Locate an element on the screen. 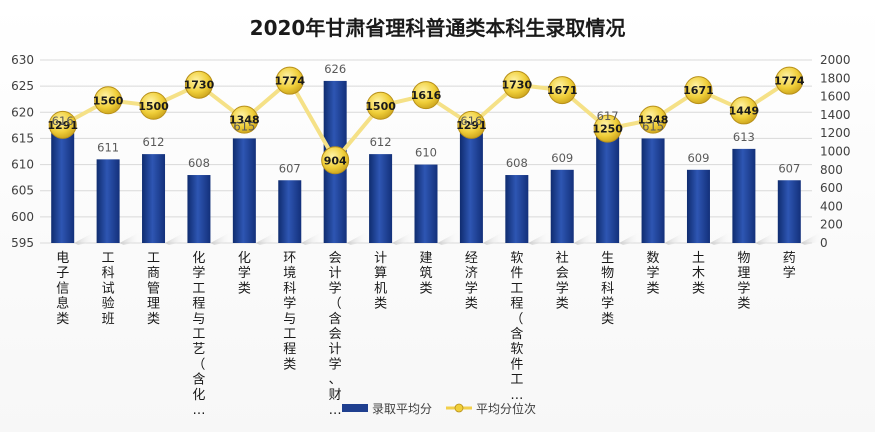 The width and height of the screenshot is (875, 432). y-right-tick-label: 400 is located at coordinates (831, 206).